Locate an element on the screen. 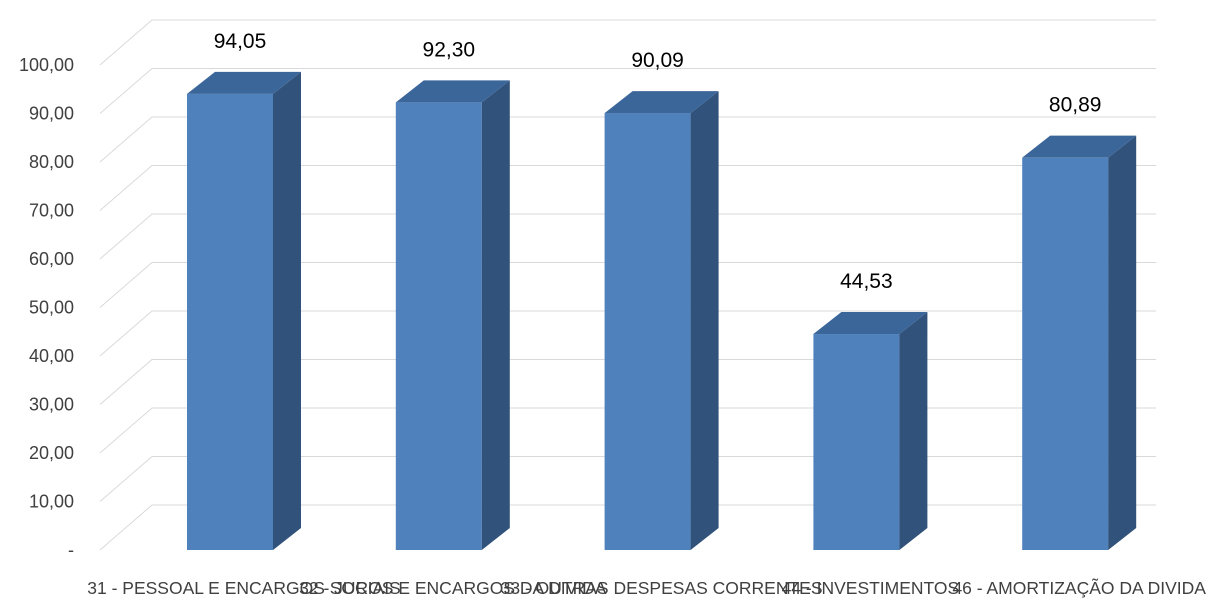  y-tick-label: 90,00 is located at coordinates (51, 114).